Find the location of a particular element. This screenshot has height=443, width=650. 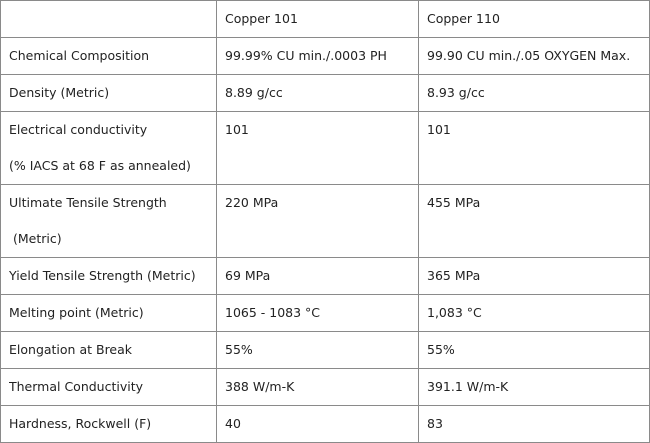

property-cell: Thermal Conductivity is located at coordinates (108, 387).